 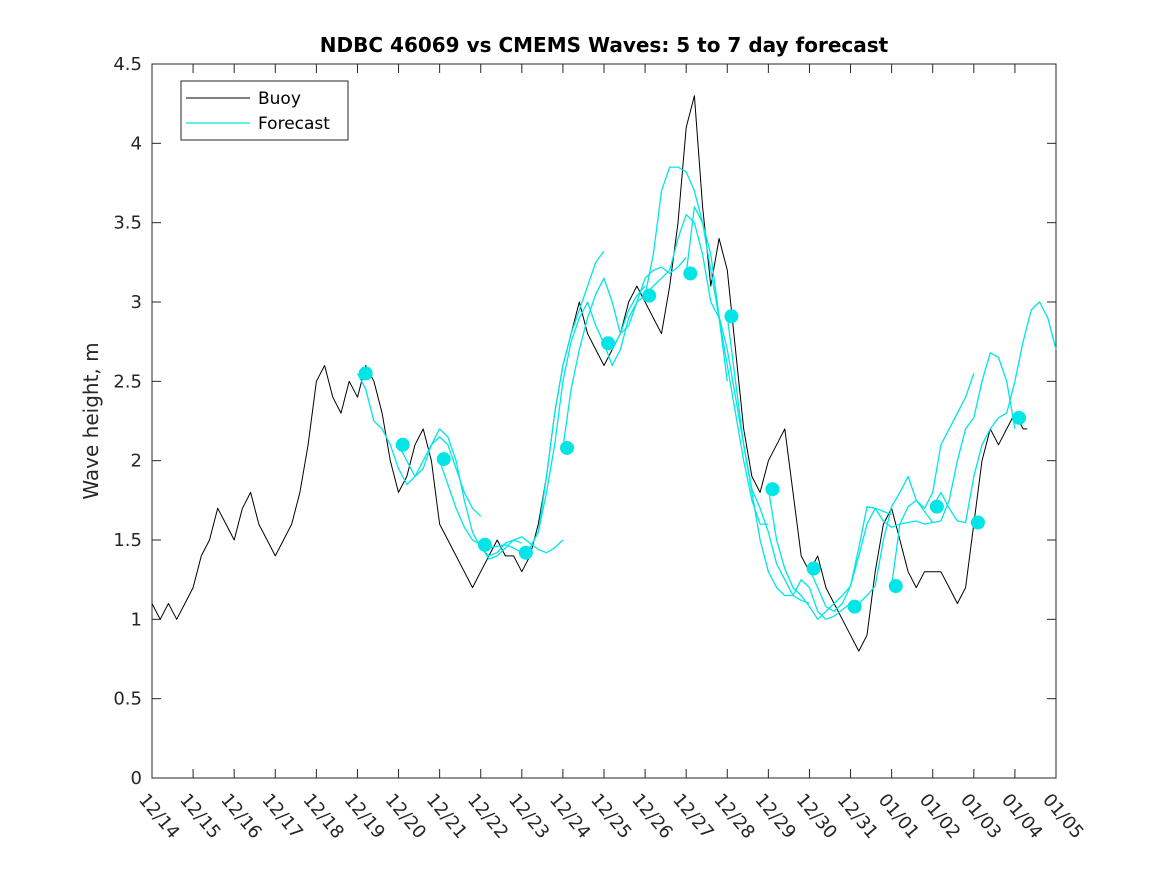 What do you see at coordinates (127, 223) in the screenshot?
I see `y-tick-label: 3.5` at bounding box center [127, 223].